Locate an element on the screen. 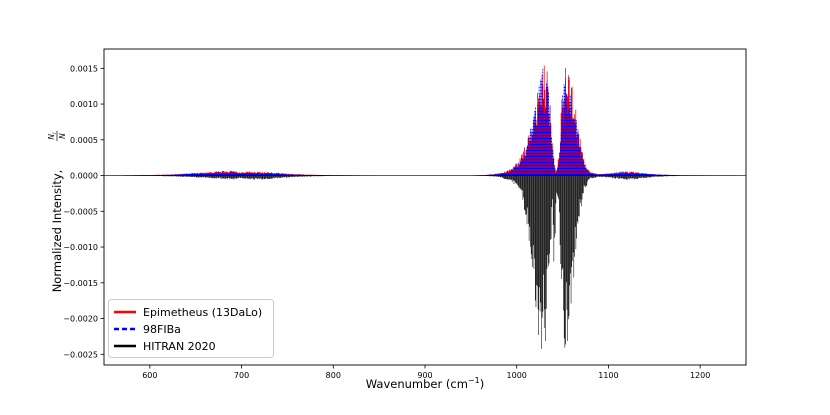 This screenshot has height=415, width=830. y-axis-label-numerator-main: N is located at coordinates (51, 137).